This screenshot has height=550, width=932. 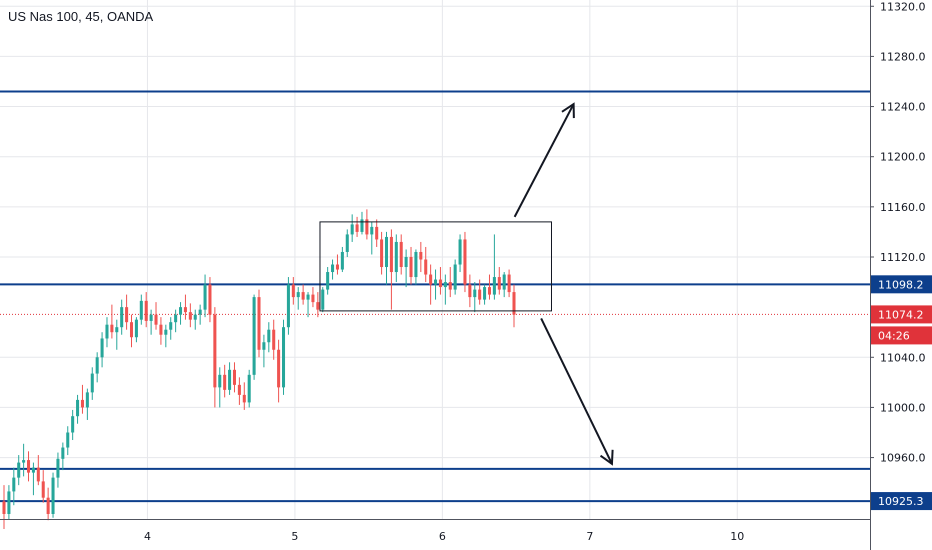 I want to click on x-tick-label: 7, so click(x=589, y=536).